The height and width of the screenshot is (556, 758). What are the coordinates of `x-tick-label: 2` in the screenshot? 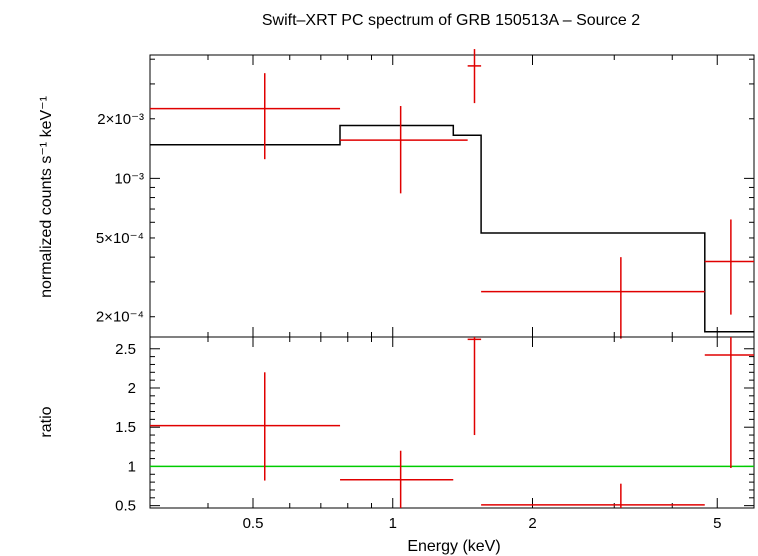 It's located at (532, 523).